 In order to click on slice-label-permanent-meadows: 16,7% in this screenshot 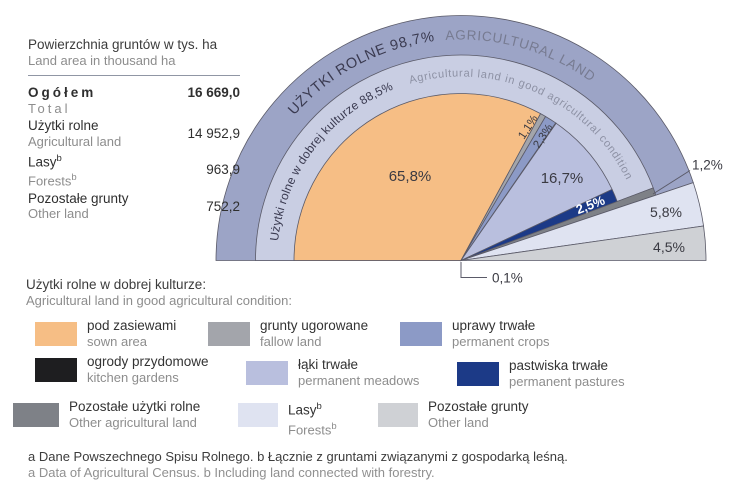, I will do `click(562, 178)`.